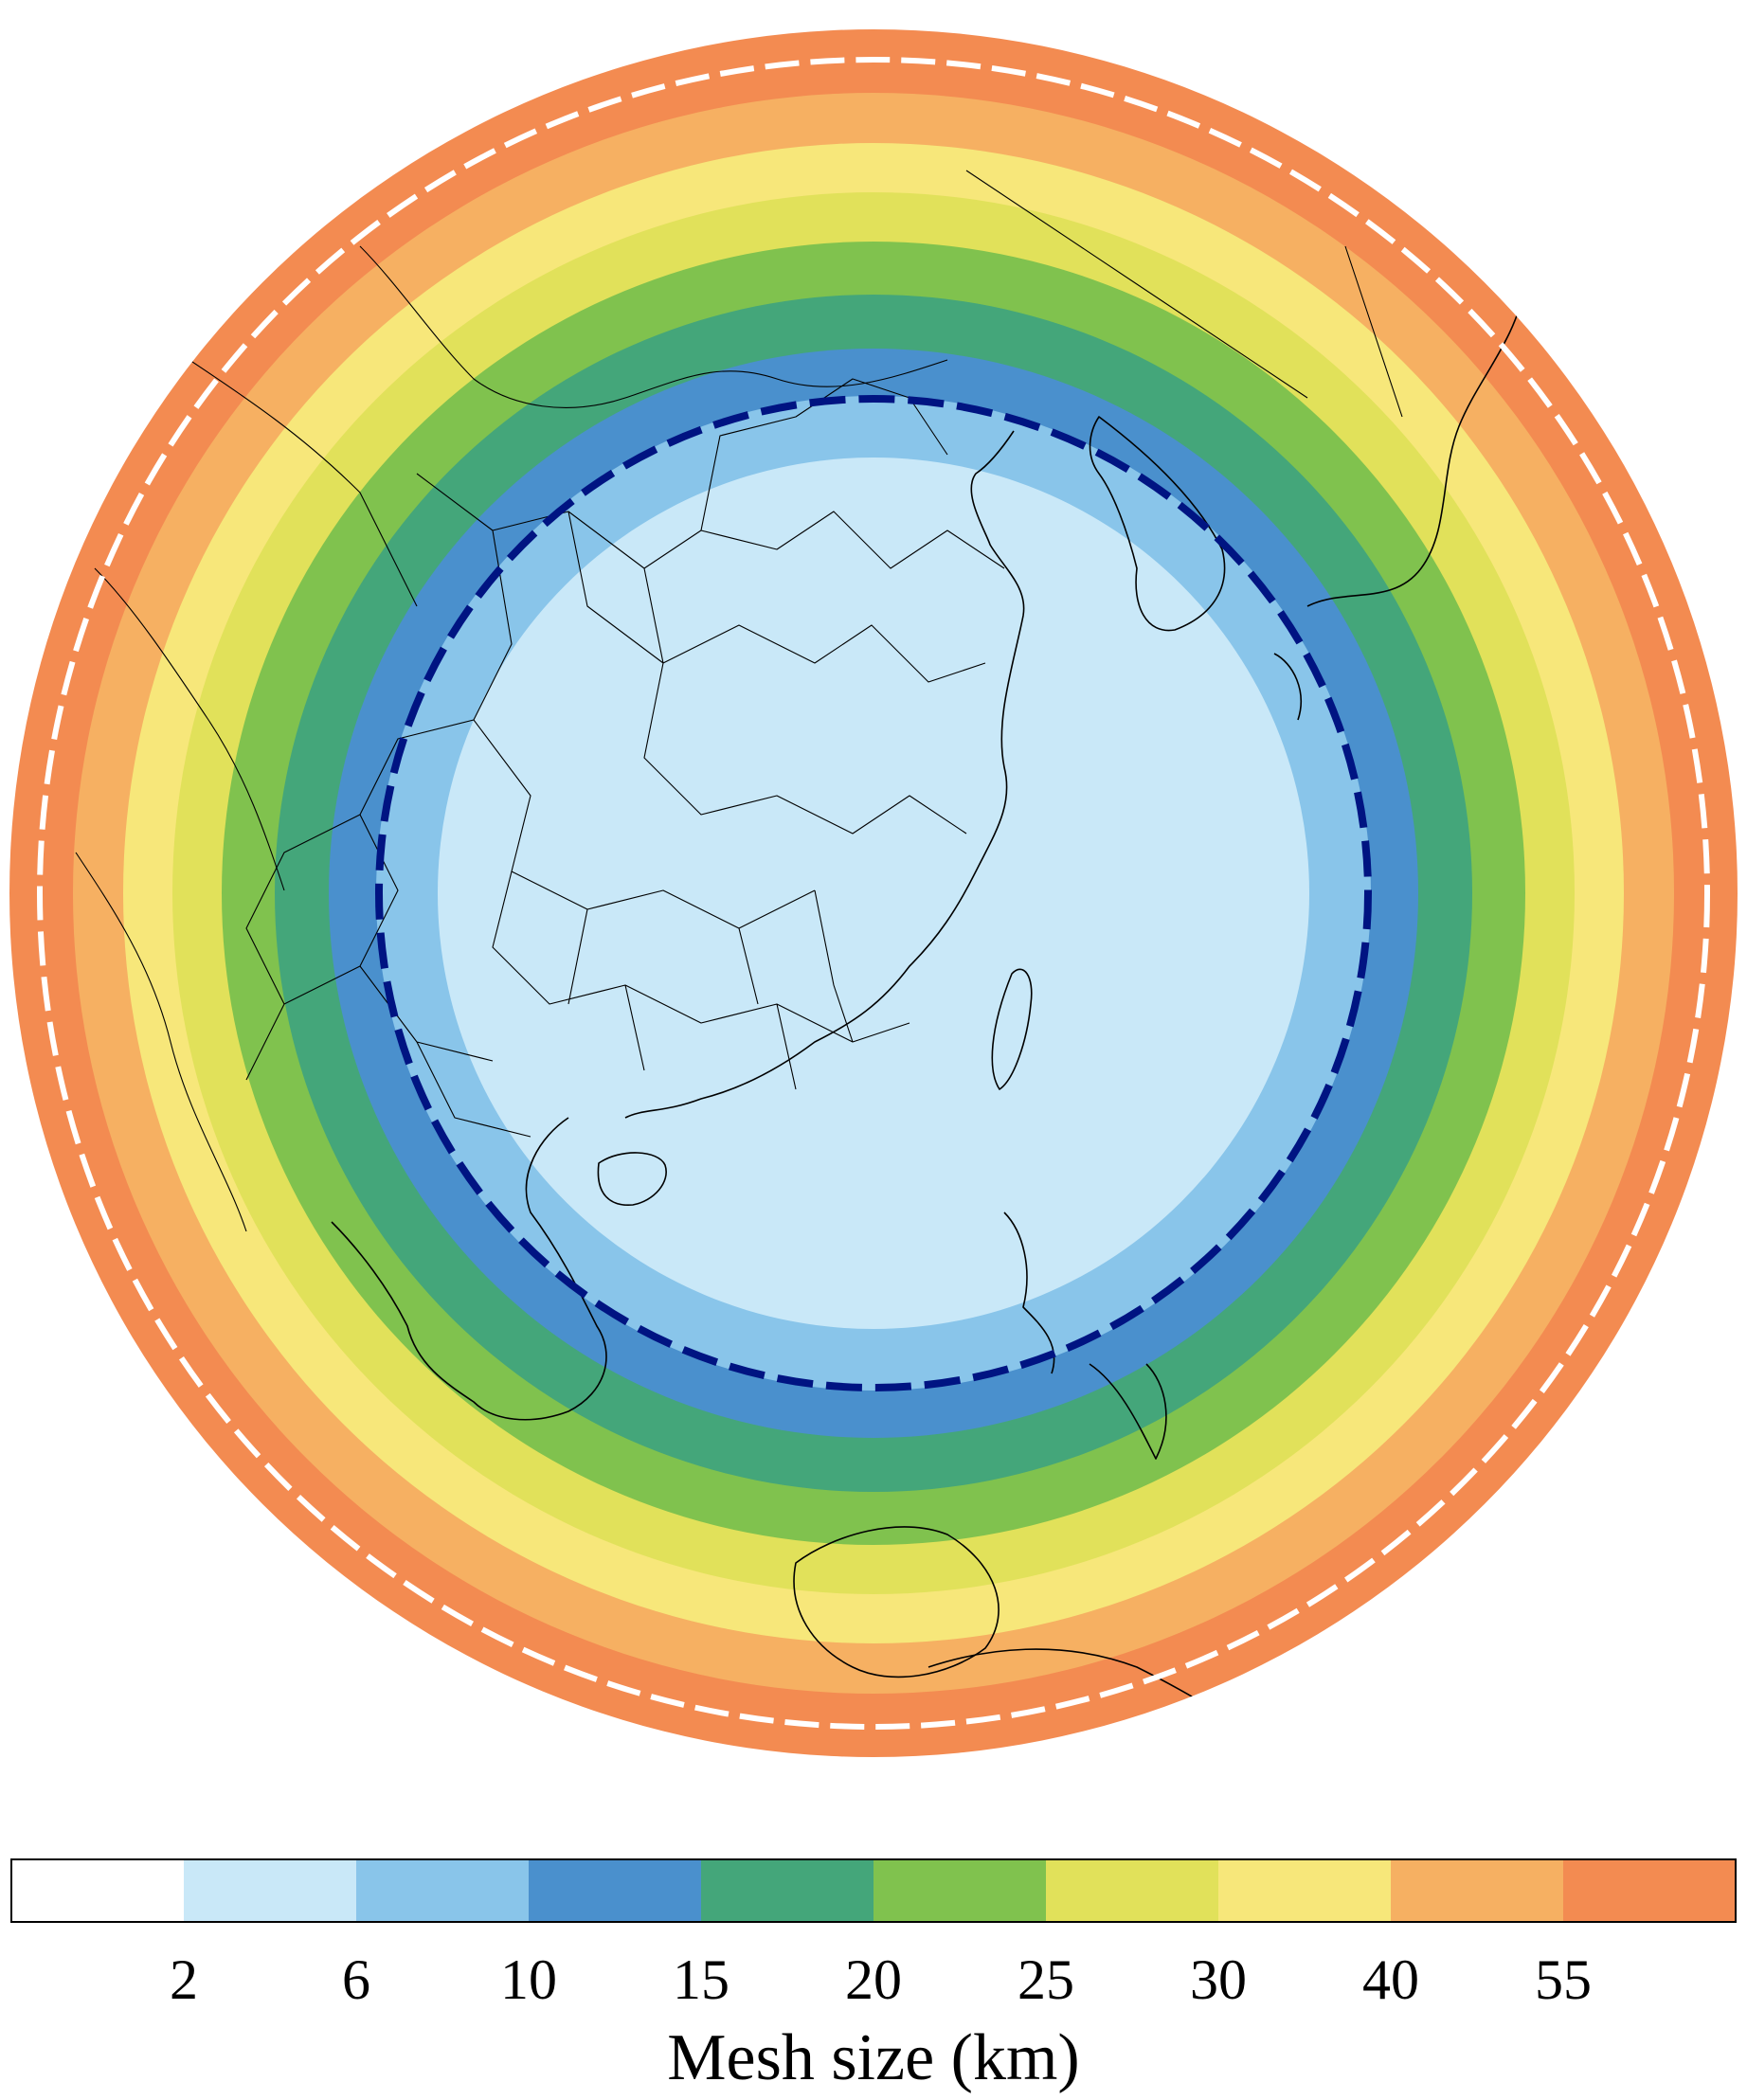 The height and width of the screenshot is (2100, 1747). I want to click on colorbar, so click(874, 1890).